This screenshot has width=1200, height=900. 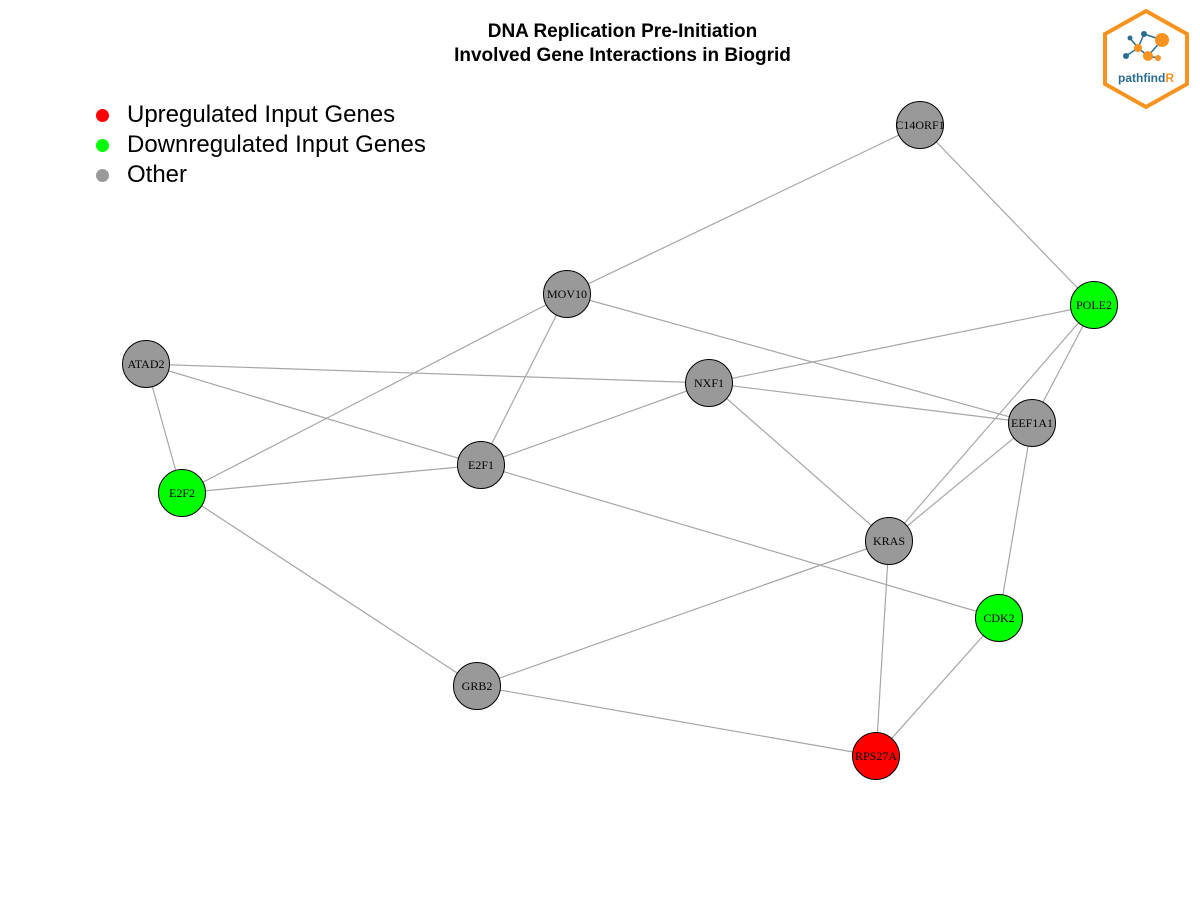 I want to click on legend-item-downregulated: Downregulated Input Genes, so click(x=261, y=145).